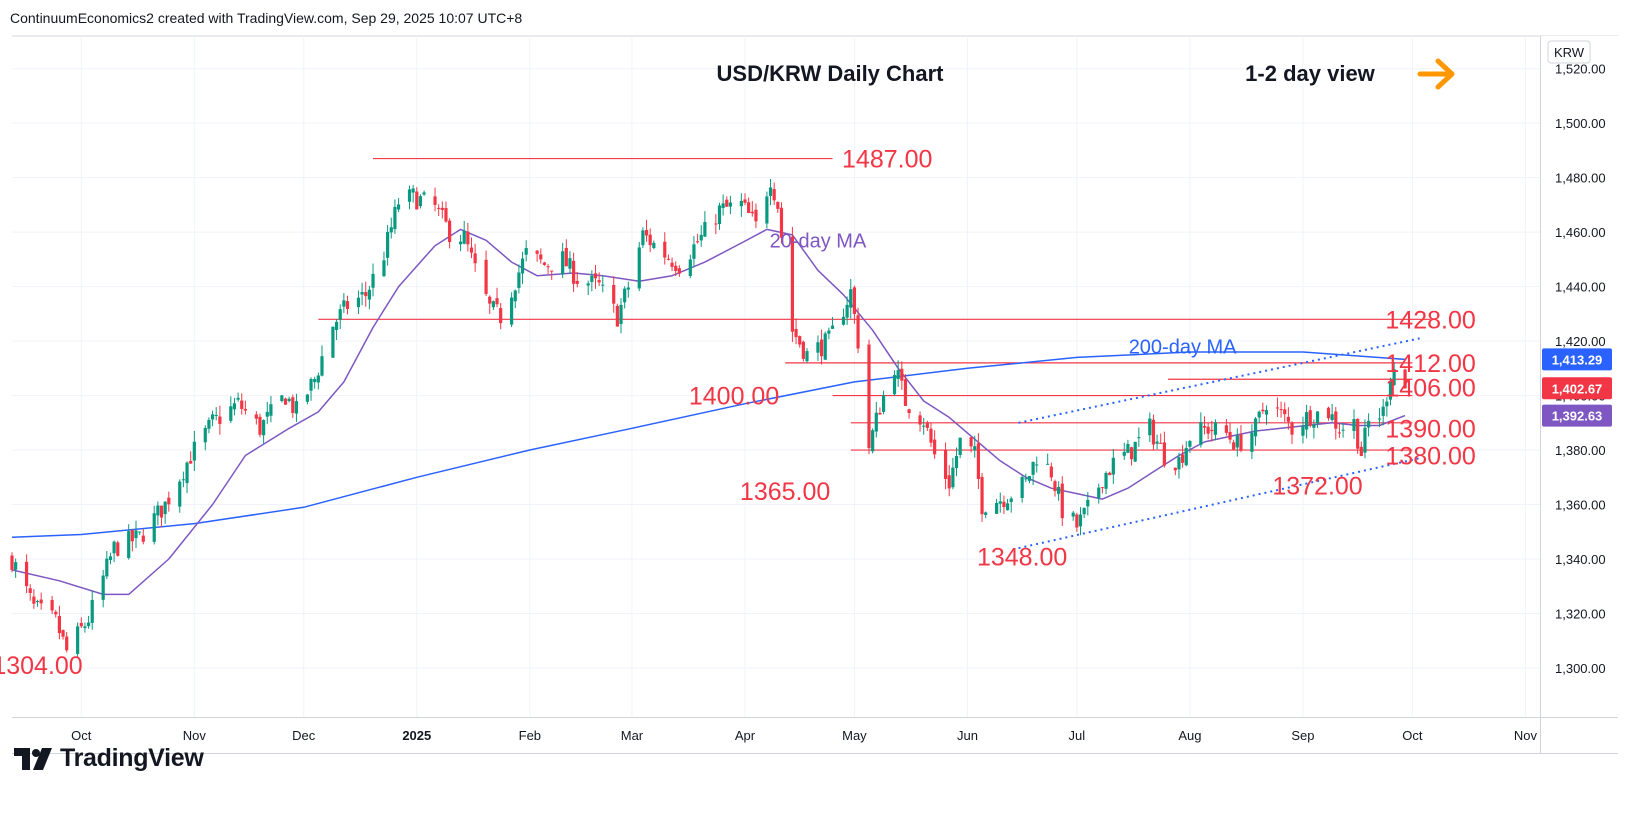 The width and height of the screenshot is (1632, 828). I want to click on channel-line, so click(1219, 503).